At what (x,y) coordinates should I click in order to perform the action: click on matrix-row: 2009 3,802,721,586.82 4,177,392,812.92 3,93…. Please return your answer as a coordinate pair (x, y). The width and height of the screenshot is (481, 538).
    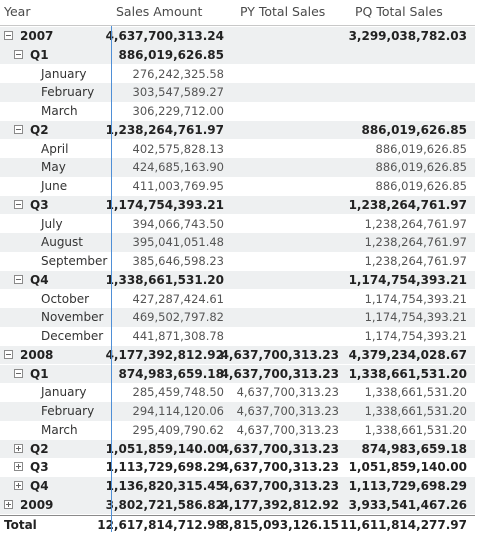
    Looking at the image, I should click on (237, 505).